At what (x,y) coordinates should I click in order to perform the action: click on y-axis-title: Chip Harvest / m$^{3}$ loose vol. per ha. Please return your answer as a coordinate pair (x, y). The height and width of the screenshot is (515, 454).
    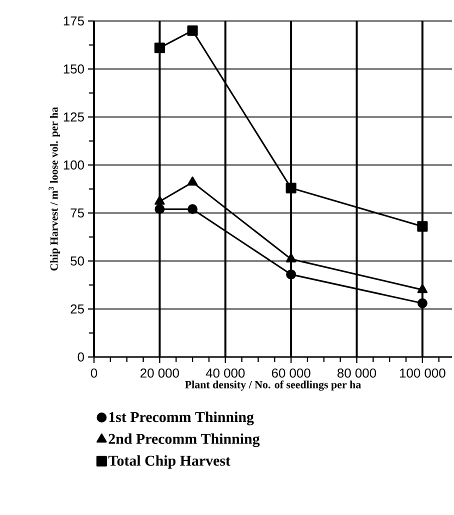
    Looking at the image, I should click on (54, 189).